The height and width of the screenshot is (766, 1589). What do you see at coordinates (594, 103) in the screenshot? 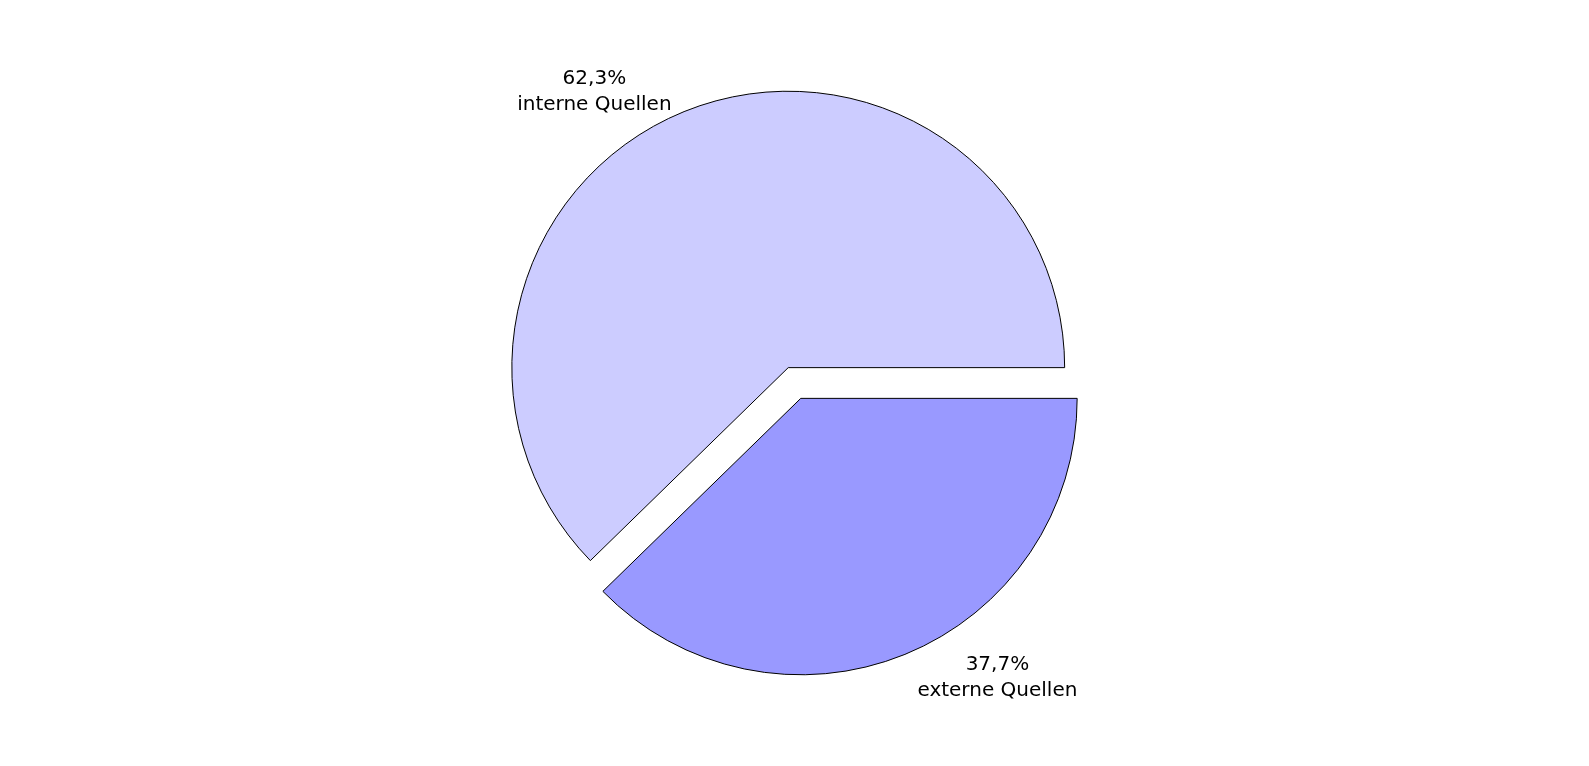
I see `slice-label: interne Quellen` at bounding box center [594, 103].